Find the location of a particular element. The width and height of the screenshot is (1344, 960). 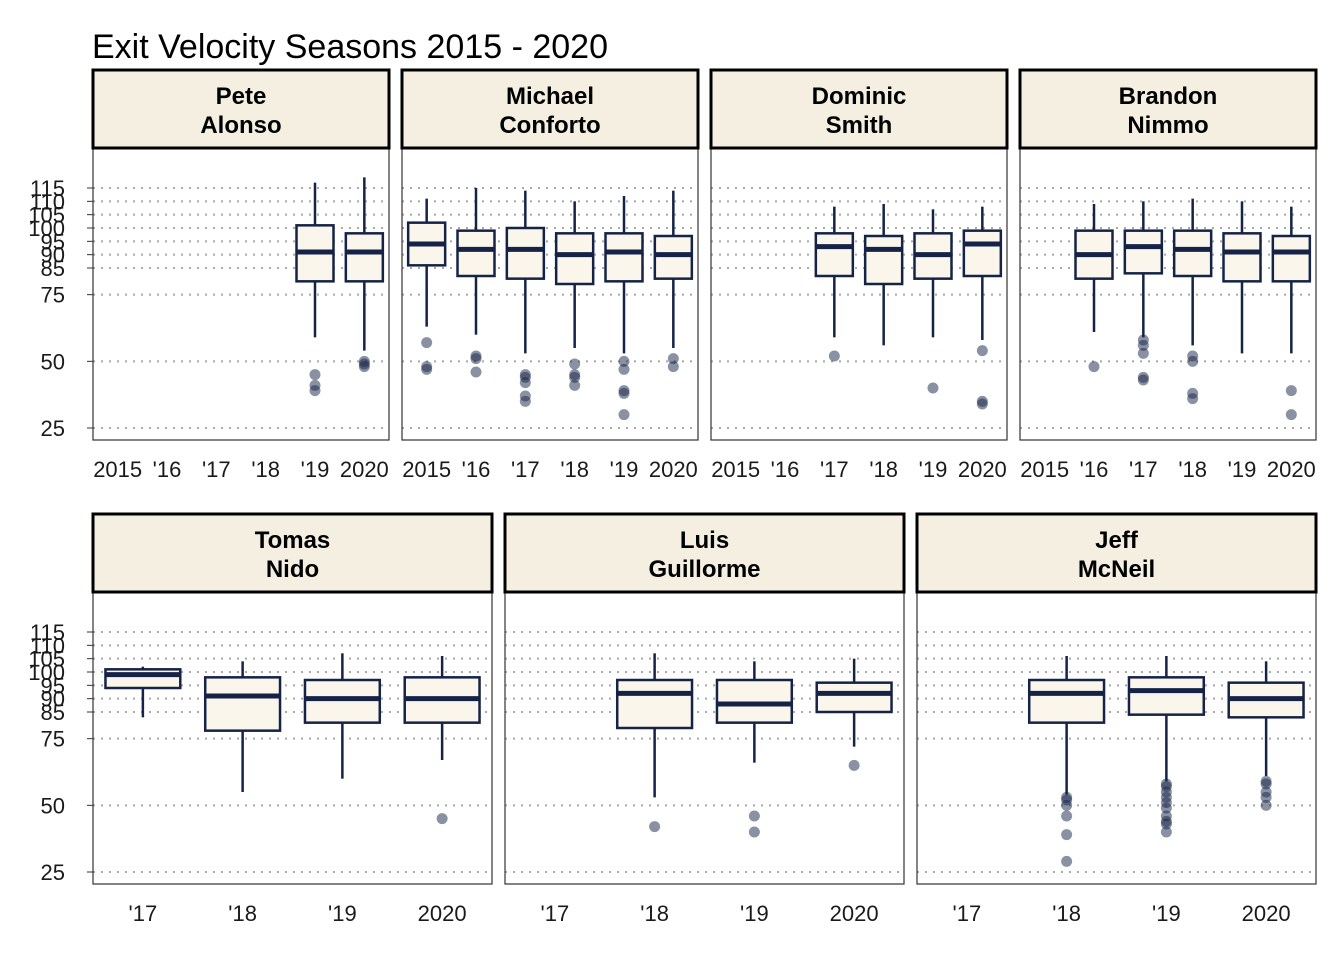

y-tick-label: 105 is located at coordinates (46, 659).